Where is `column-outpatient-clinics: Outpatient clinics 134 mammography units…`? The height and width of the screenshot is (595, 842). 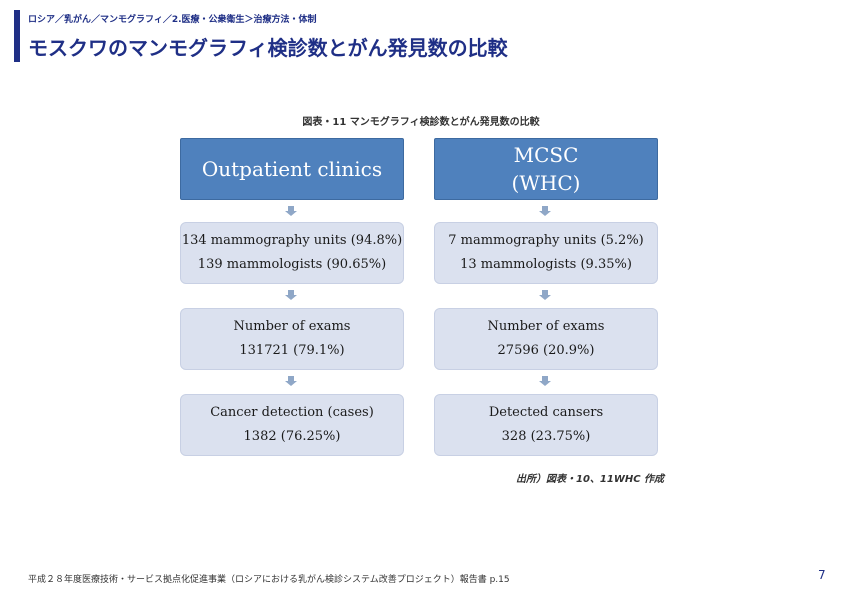
column-outpatient-clinics: Outpatient clinics 134 mammography units… is located at coordinates (292, 297).